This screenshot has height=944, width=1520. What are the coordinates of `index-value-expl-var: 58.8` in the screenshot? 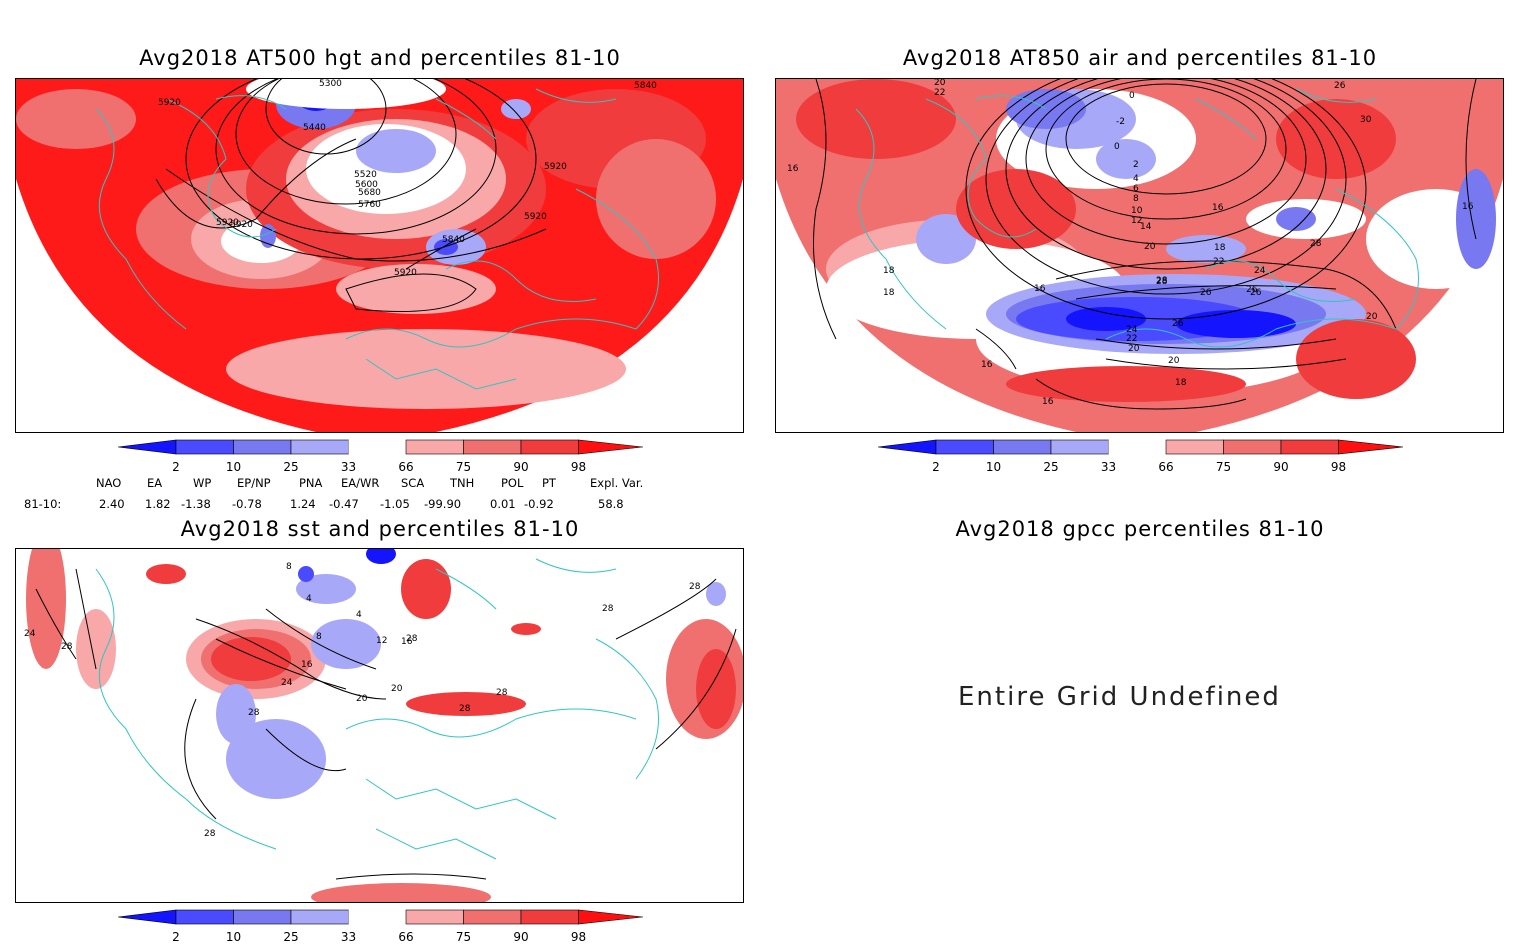 It's located at (611, 504).